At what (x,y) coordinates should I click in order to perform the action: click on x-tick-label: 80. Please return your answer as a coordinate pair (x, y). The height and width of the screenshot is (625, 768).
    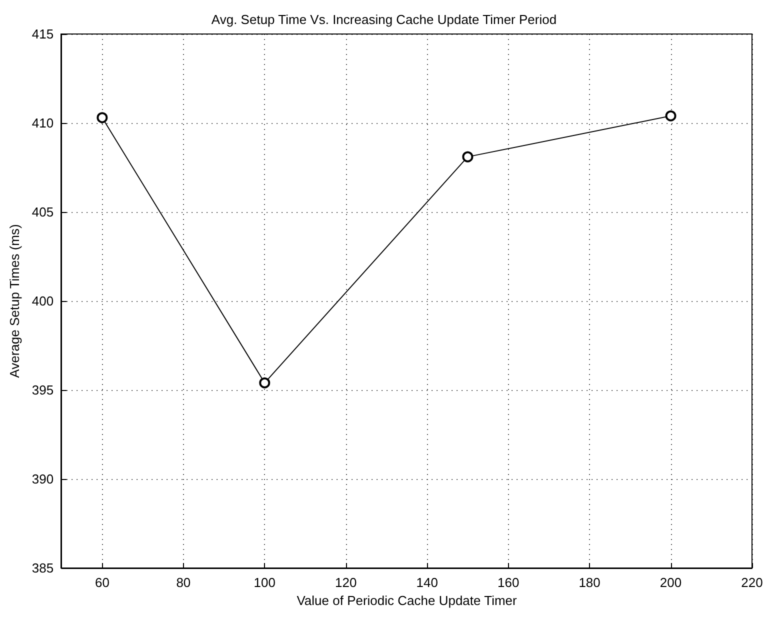
    Looking at the image, I should click on (183, 582).